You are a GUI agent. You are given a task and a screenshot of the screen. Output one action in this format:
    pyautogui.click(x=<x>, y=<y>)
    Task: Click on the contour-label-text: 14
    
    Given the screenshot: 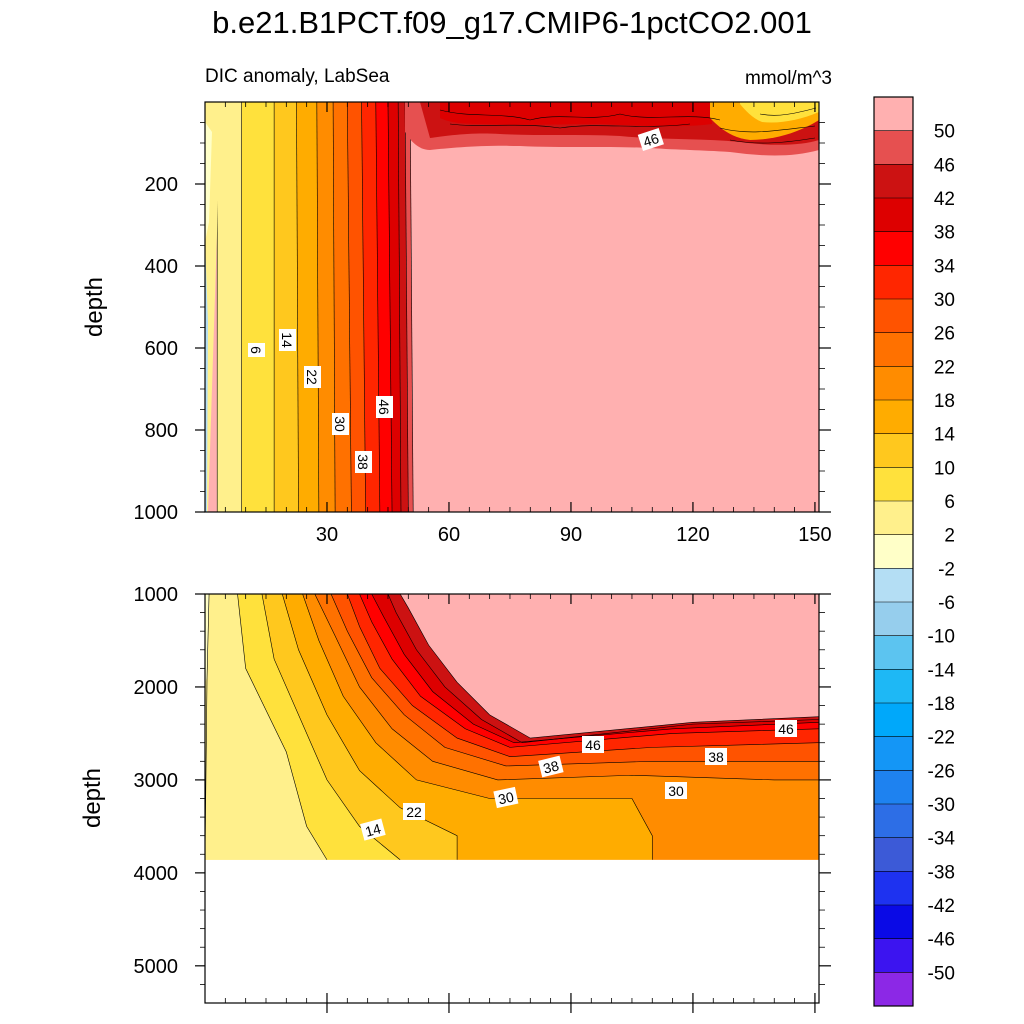 What is the action you would take?
    pyautogui.click(x=287, y=340)
    